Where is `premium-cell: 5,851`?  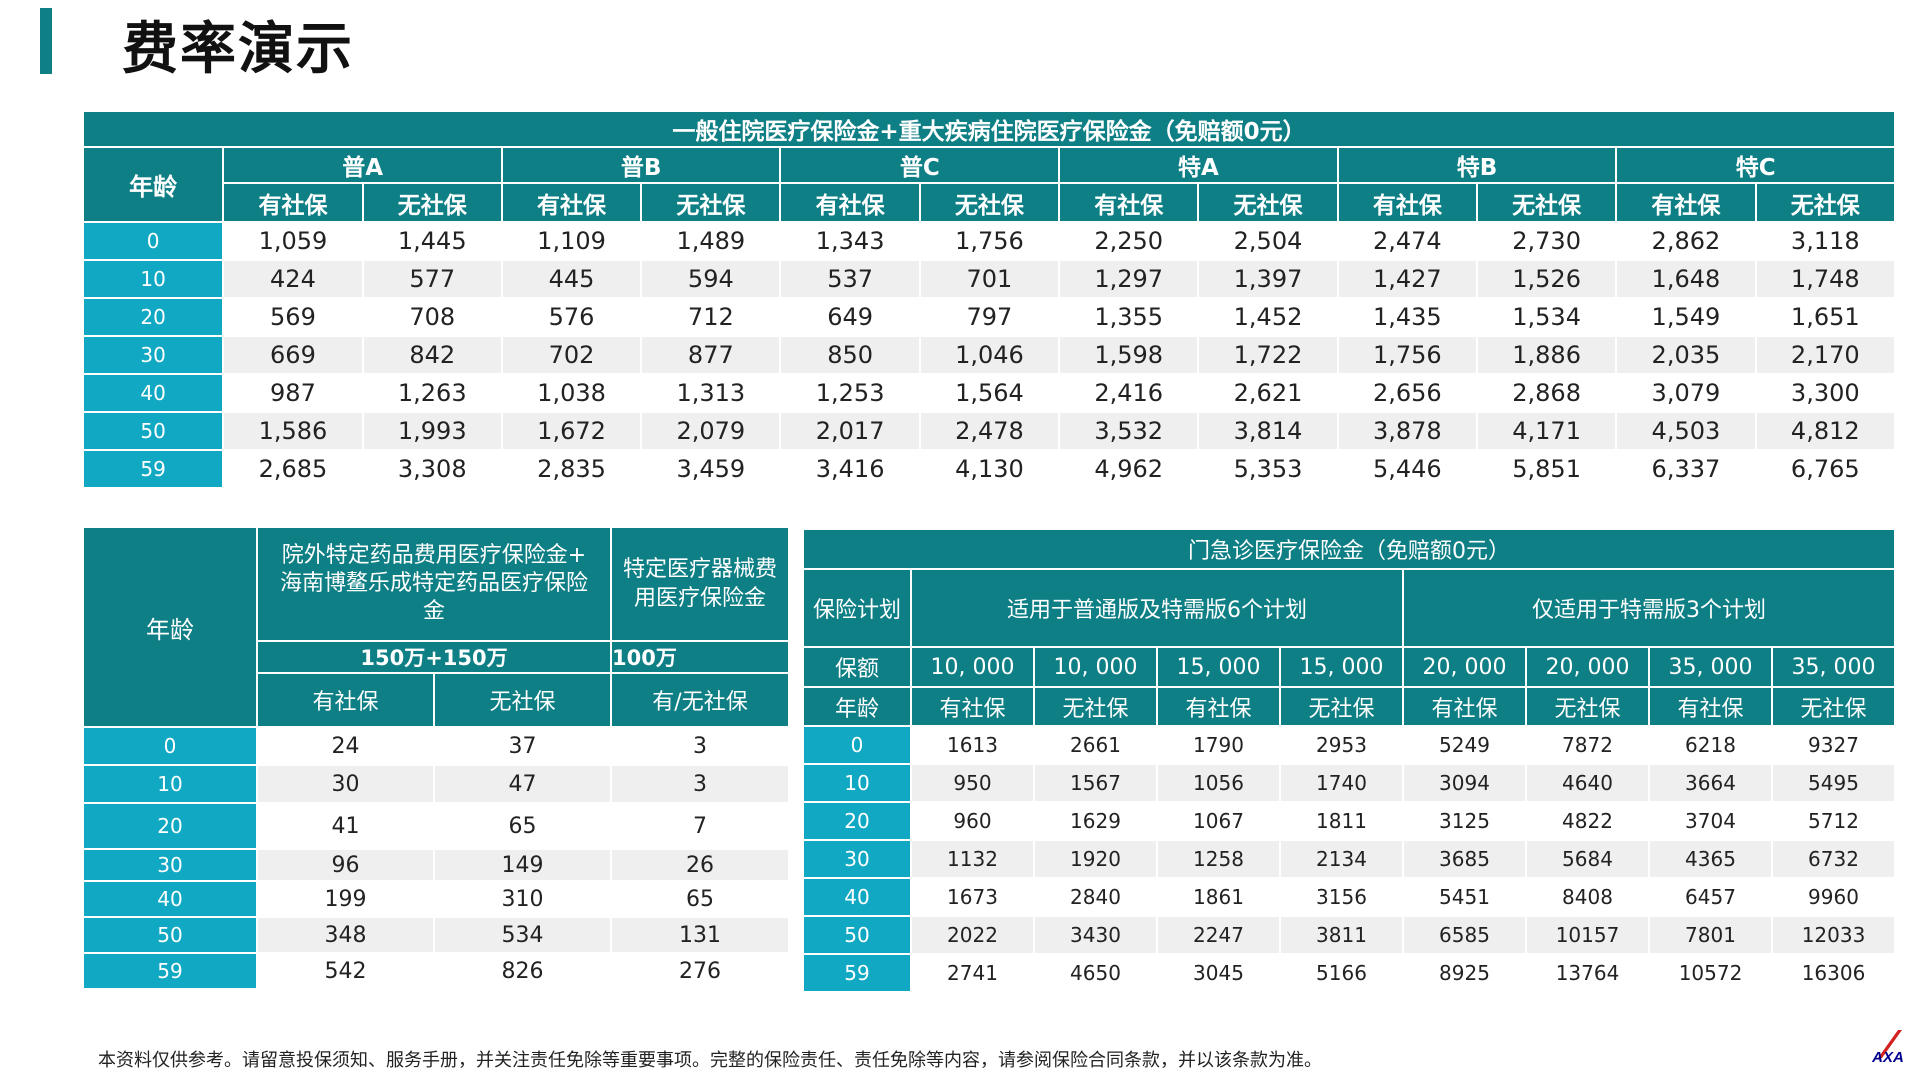
premium-cell: 5,851 is located at coordinates (1546, 469).